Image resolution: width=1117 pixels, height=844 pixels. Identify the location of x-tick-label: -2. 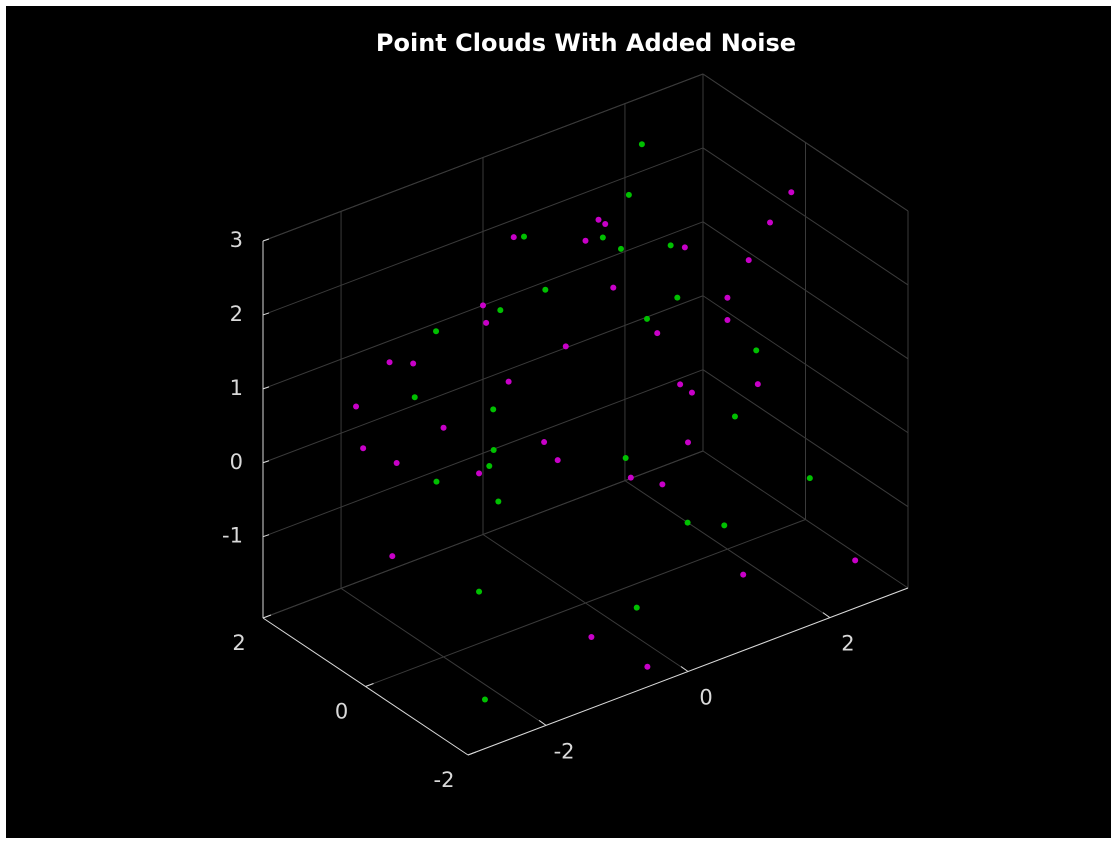
(564, 751).